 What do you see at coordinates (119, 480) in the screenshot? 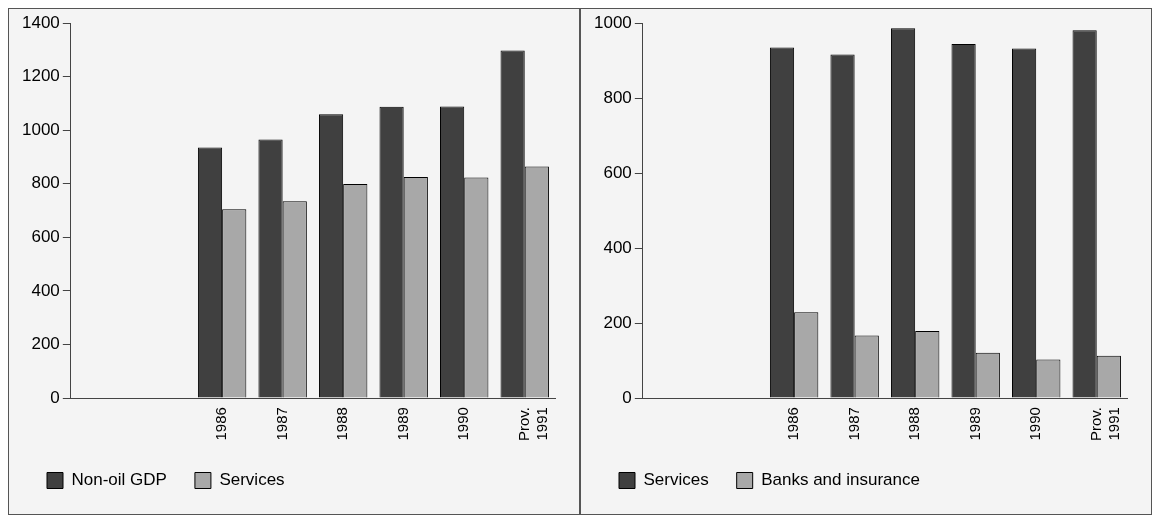
I see `legend-label: Non-oil GDP` at bounding box center [119, 480].